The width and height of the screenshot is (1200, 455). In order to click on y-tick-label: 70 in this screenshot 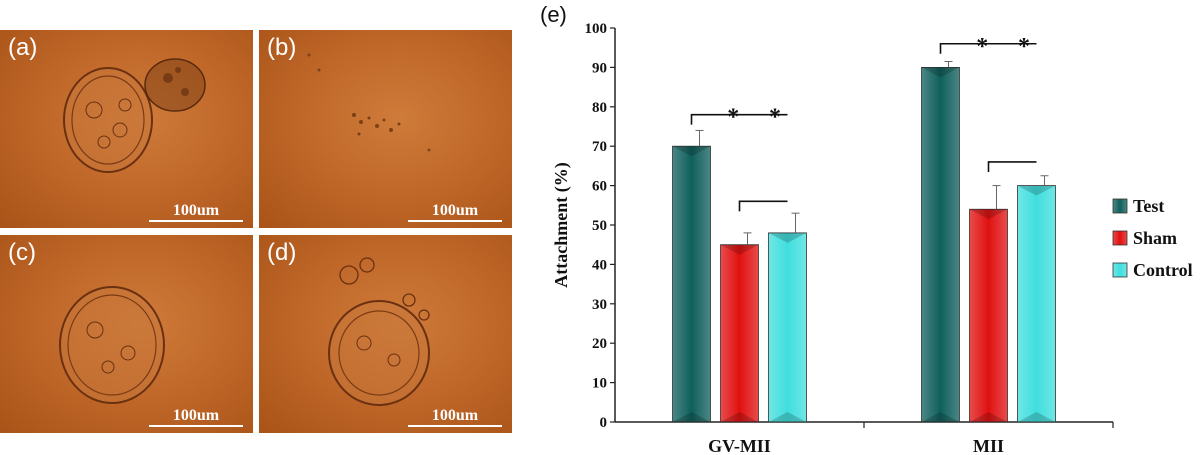, I will do `click(599, 147)`.